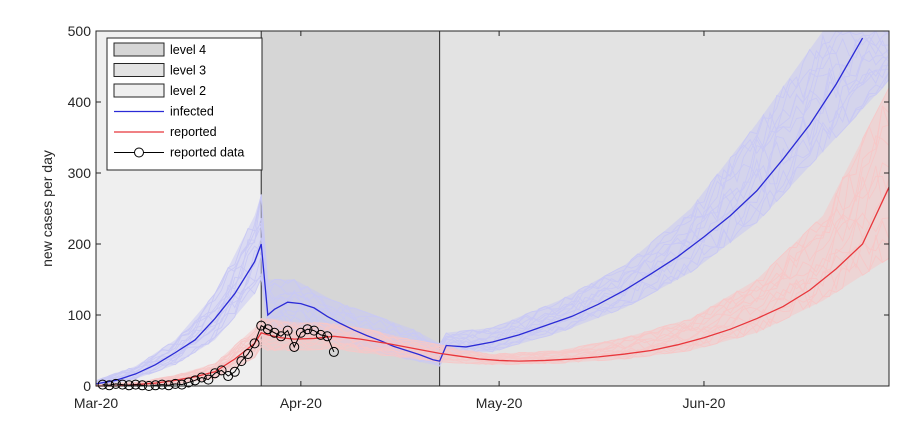  What do you see at coordinates (80, 173) in the screenshot?
I see `y-tick-label: 300` at bounding box center [80, 173].